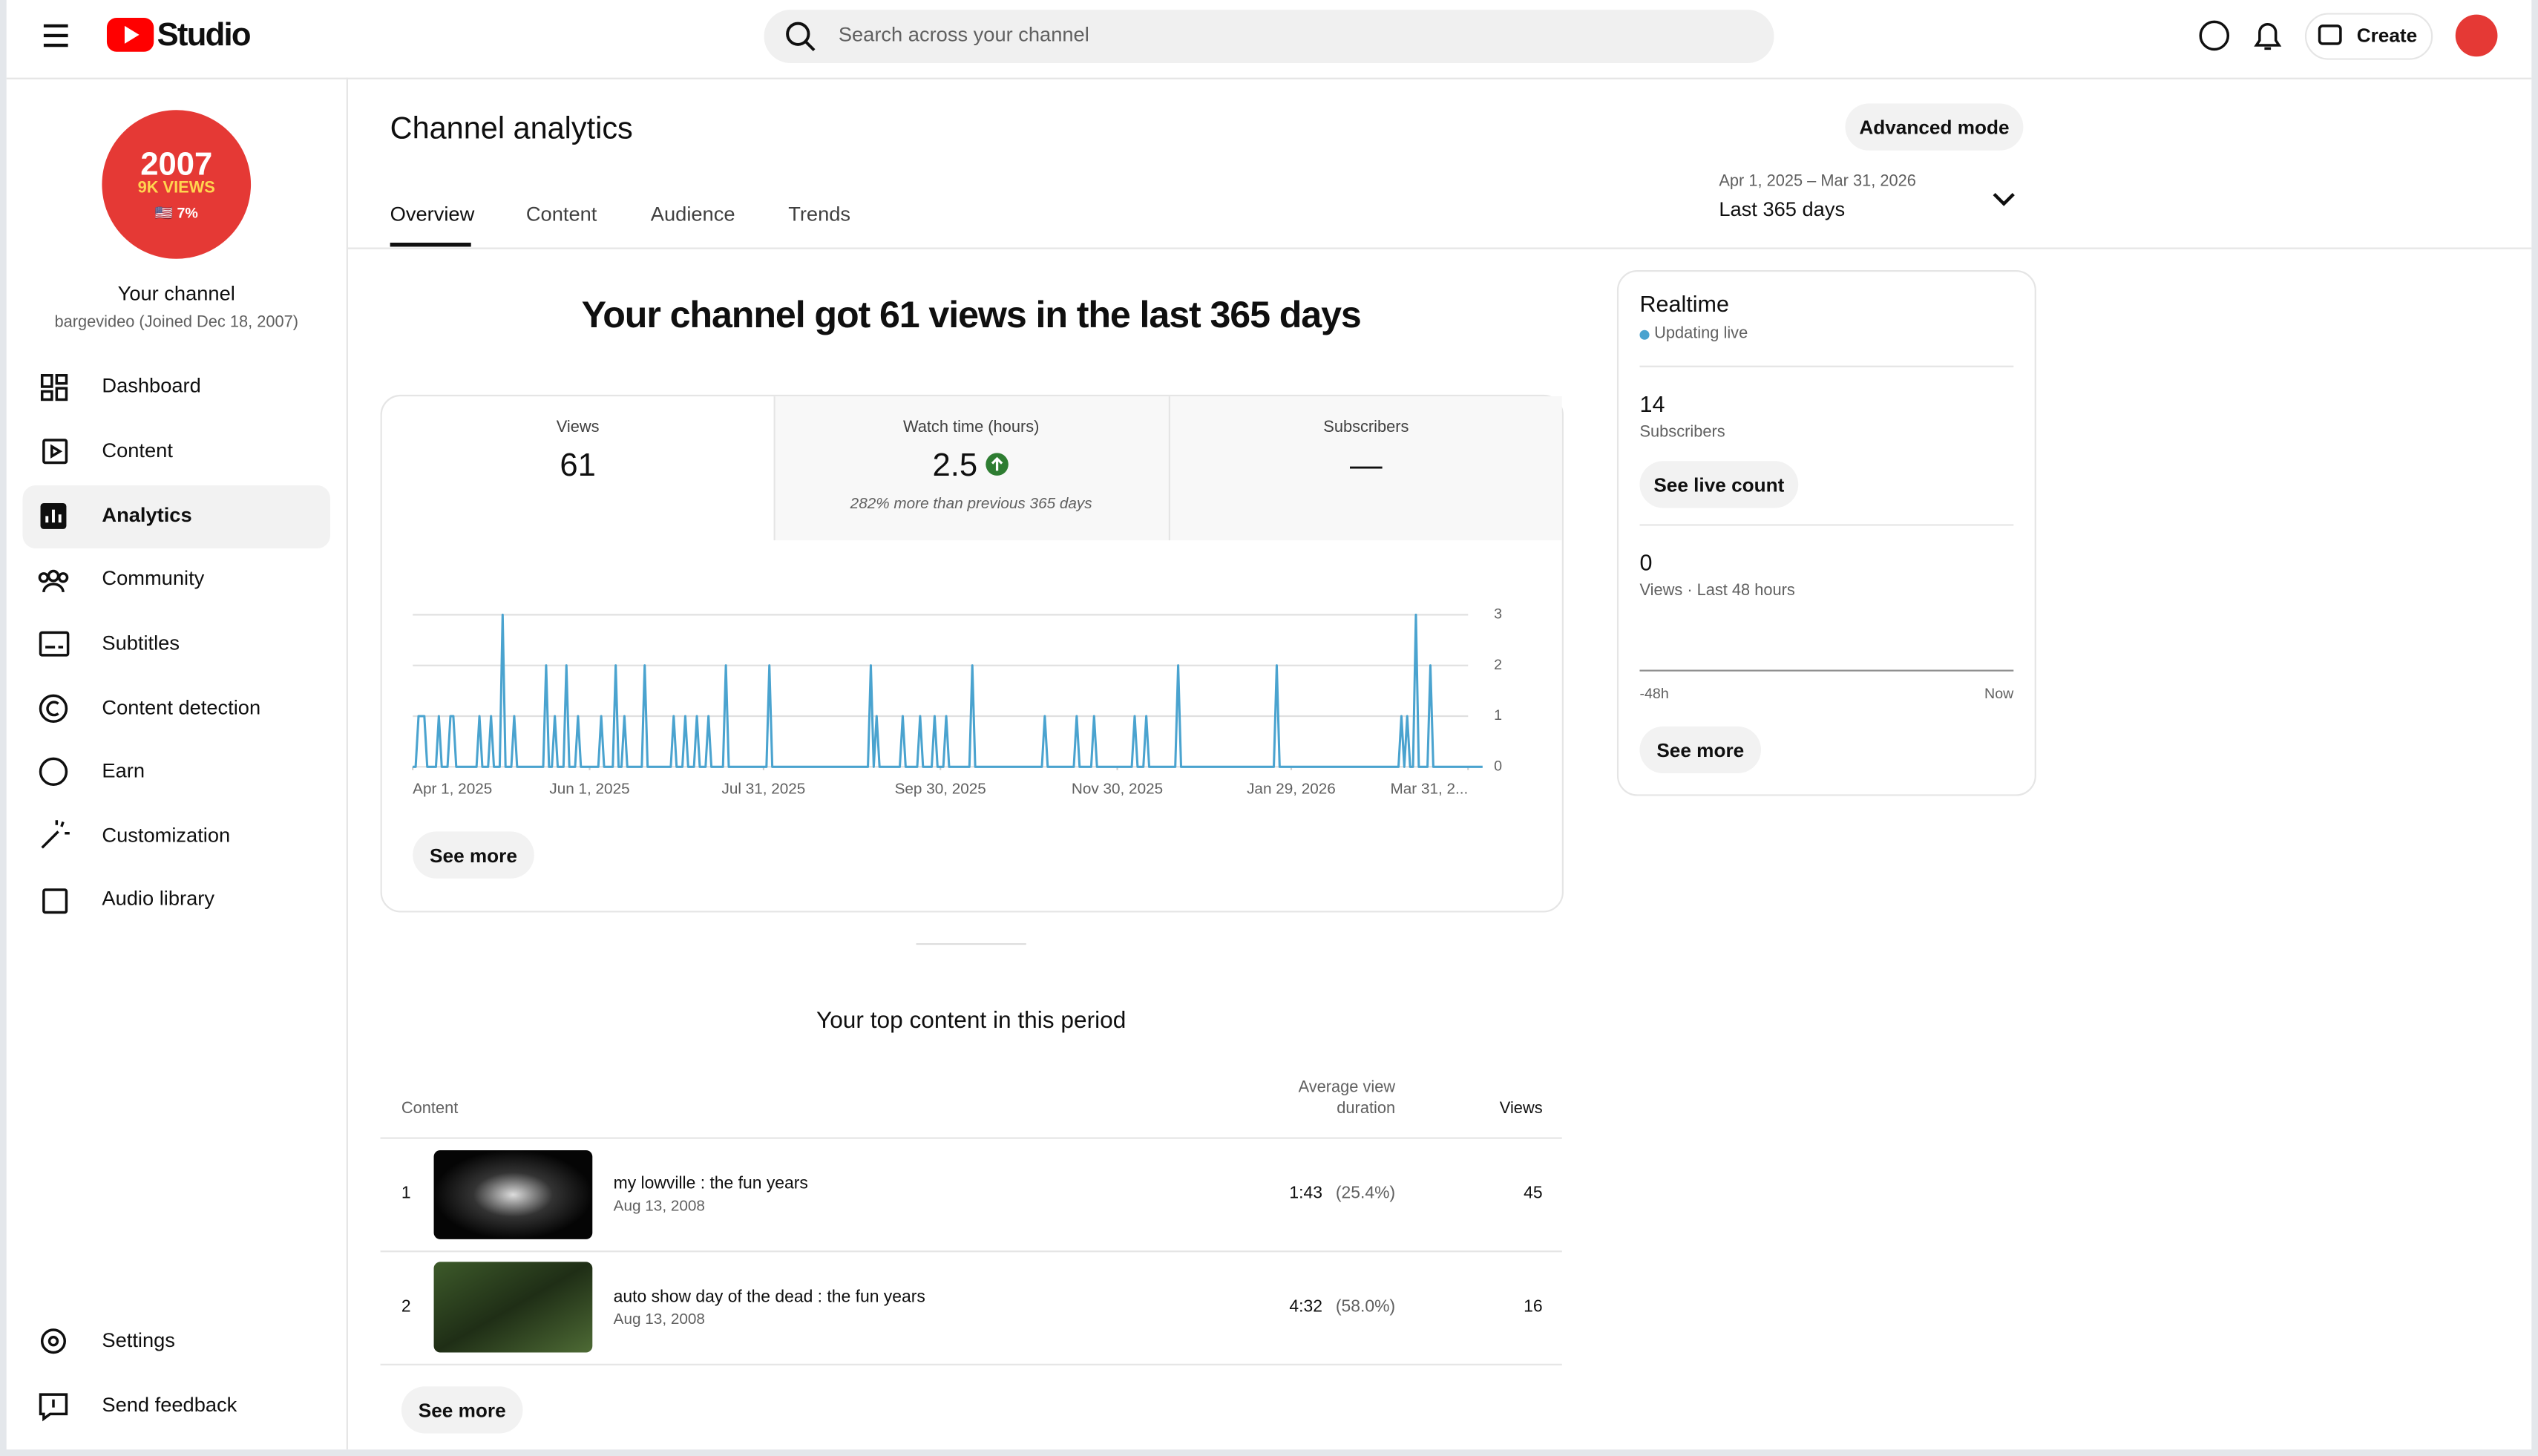 The width and height of the screenshot is (2538, 1456). What do you see at coordinates (123, 771) in the screenshot?
I see `nav-item: Earn` at bounding box center [123, 771].